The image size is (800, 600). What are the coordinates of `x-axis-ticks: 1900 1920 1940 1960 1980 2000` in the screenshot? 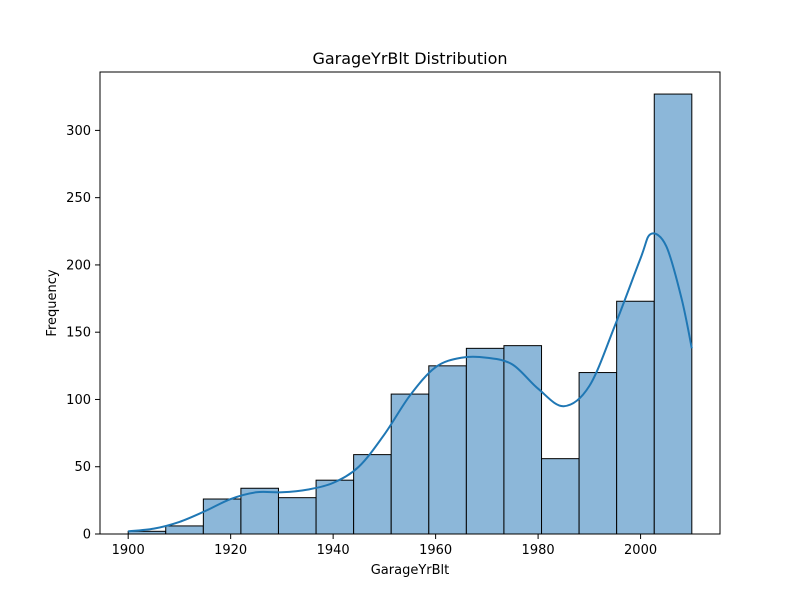 It's located at (384, 546).